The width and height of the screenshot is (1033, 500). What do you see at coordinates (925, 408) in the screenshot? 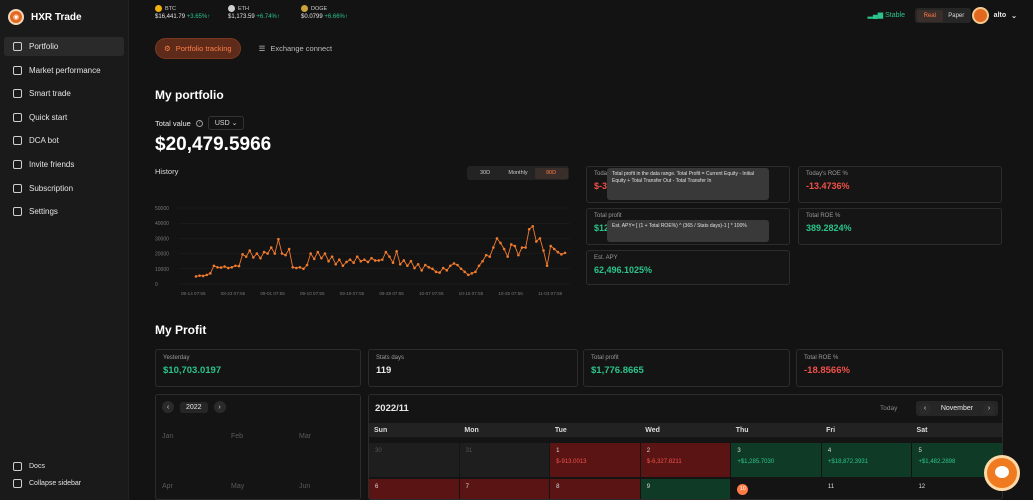
I see `prev-month-button: ‹` at bounding box center [925, 408].